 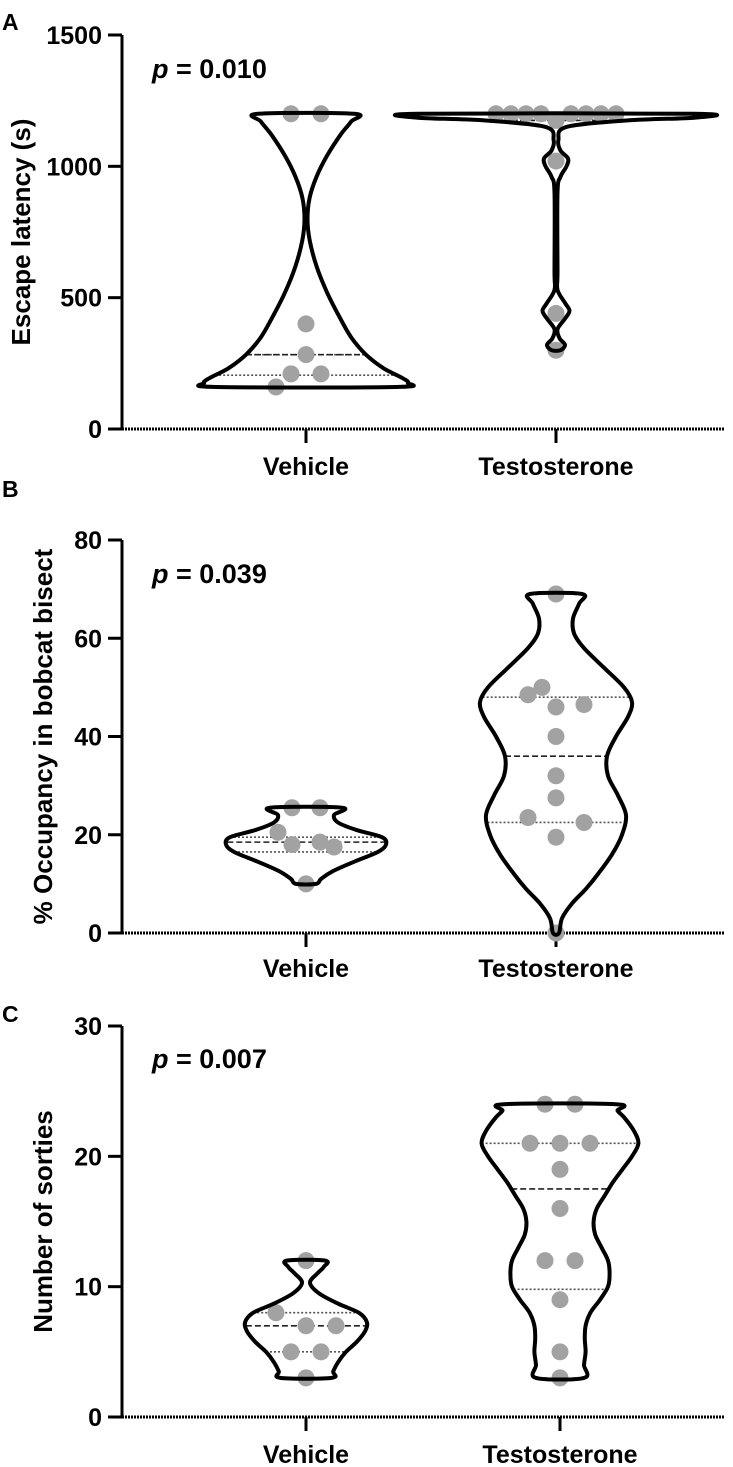 I want to click on panel-letter: C, so click(x=10, y=1014).